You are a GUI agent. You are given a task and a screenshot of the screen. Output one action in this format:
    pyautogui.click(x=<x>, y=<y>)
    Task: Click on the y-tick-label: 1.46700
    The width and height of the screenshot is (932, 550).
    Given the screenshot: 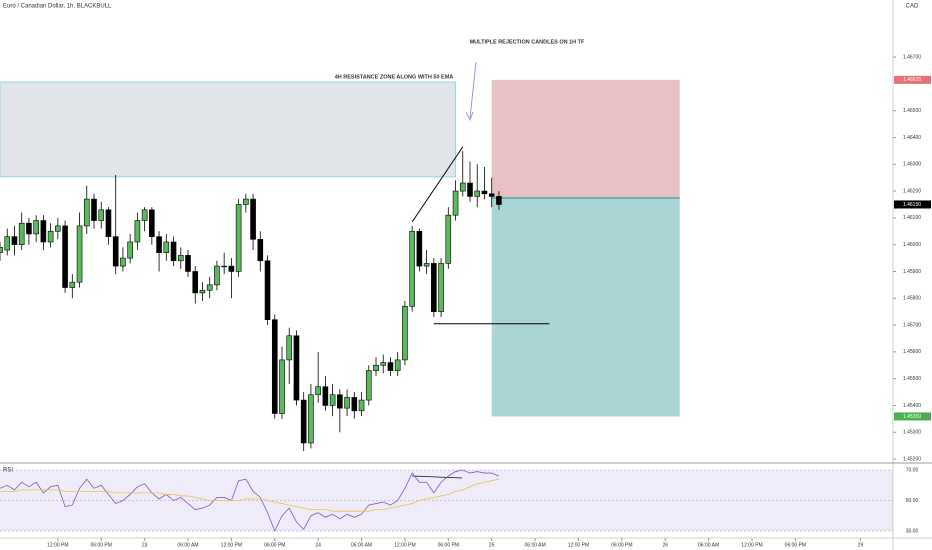 What is the action you would take?
    pyautogui.click(x=912, y=57)
    